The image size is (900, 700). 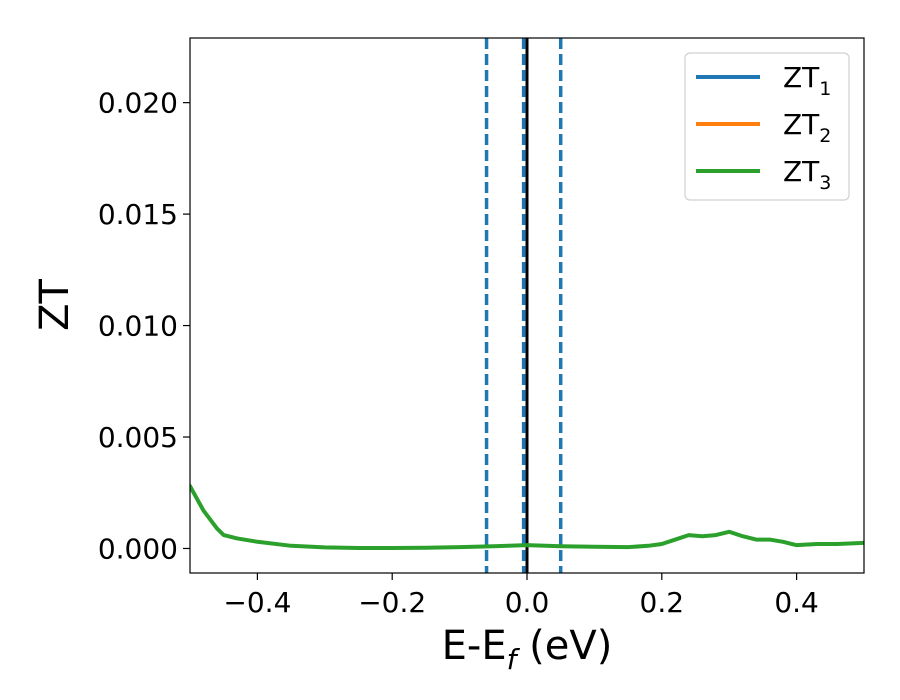 I want to click on legend-label-main-3: ZT, so click(x=801, y=171).